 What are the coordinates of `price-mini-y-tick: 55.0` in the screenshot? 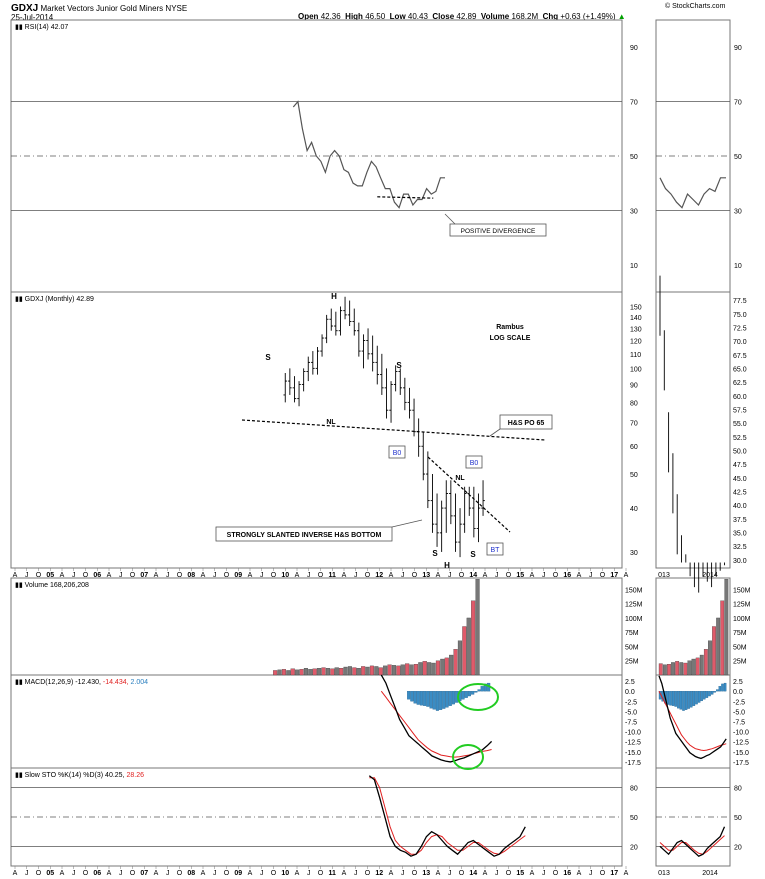 It's located at (740, 424).